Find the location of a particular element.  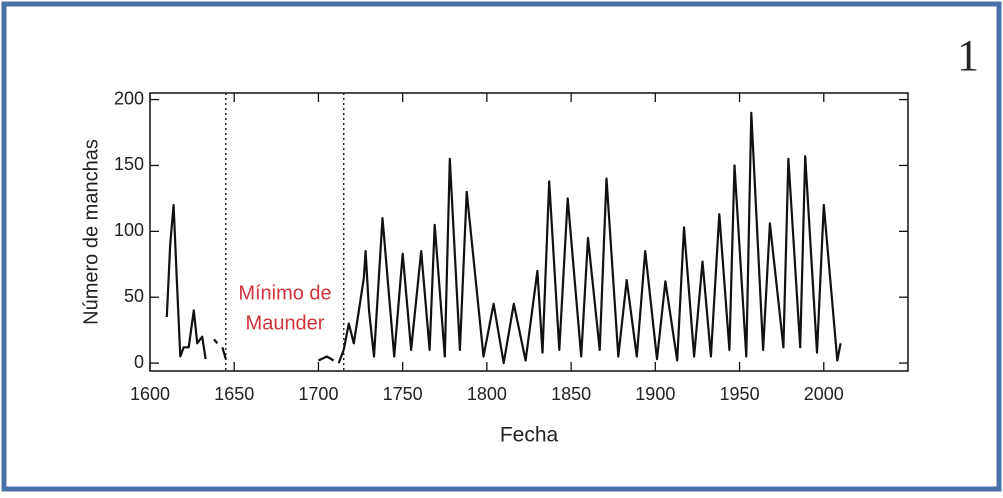

x-axis-label: Fecha is located at coordinates (529, 435).